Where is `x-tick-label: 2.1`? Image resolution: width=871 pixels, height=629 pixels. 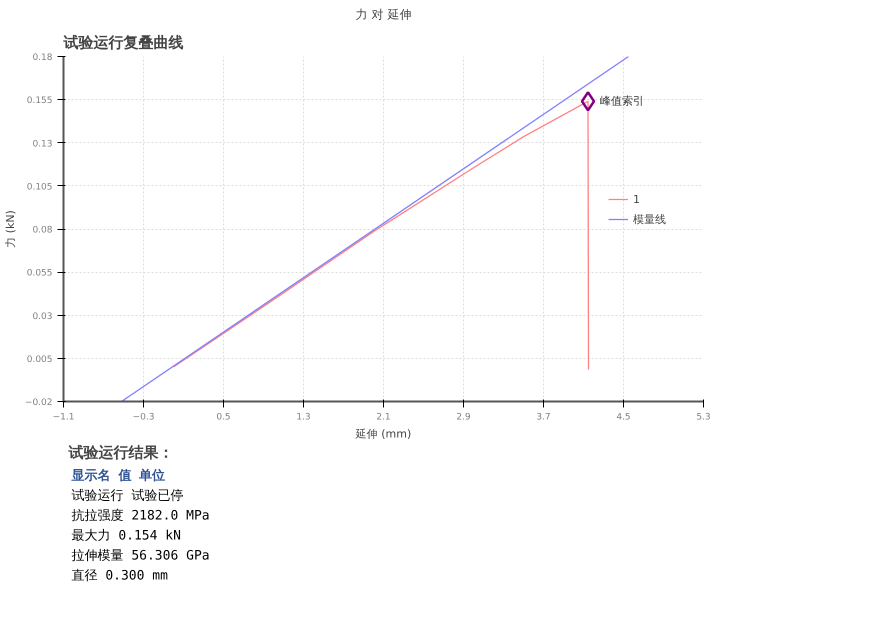 x-tick-label: 2.1 is located at coordinates (383, 417).